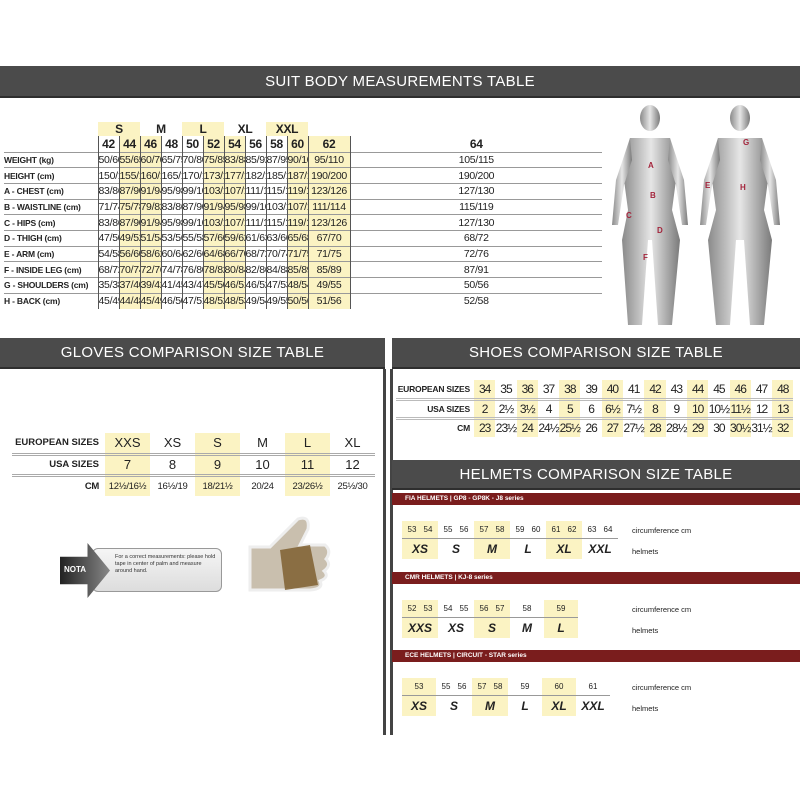  I want to click on table-cell: 38, so click(570, 390).